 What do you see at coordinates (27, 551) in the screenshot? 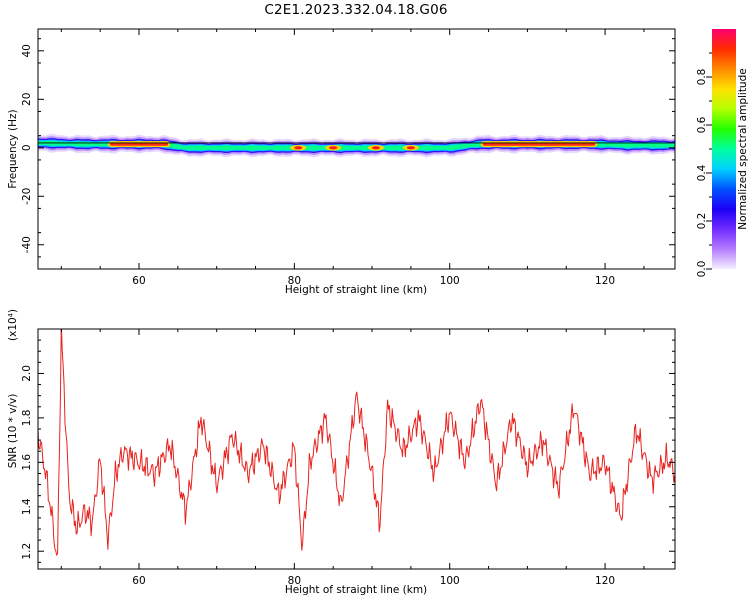
I see `y-tick-label: 1.2` at bounding box center [27, 551].